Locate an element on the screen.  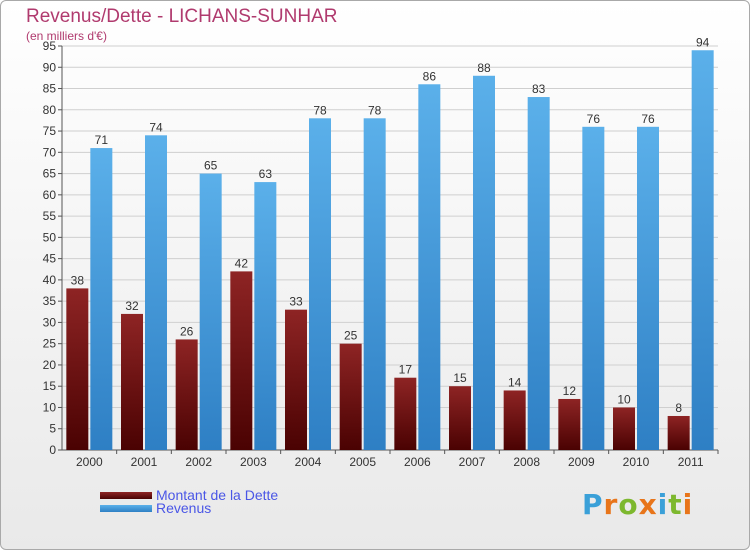
y-tick-label: 95 is located at coordinates (50, 46).